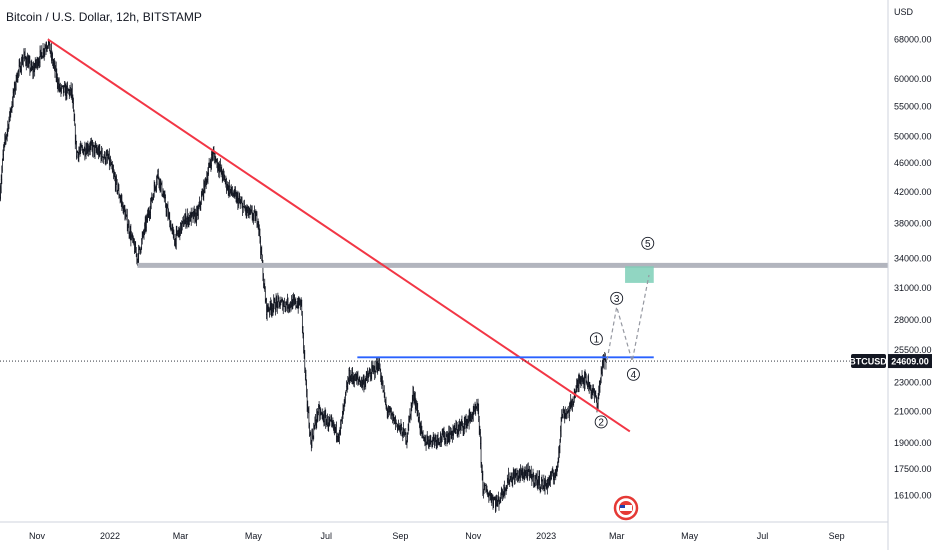  I want to click on wave-label: 2, so click(601, 422).